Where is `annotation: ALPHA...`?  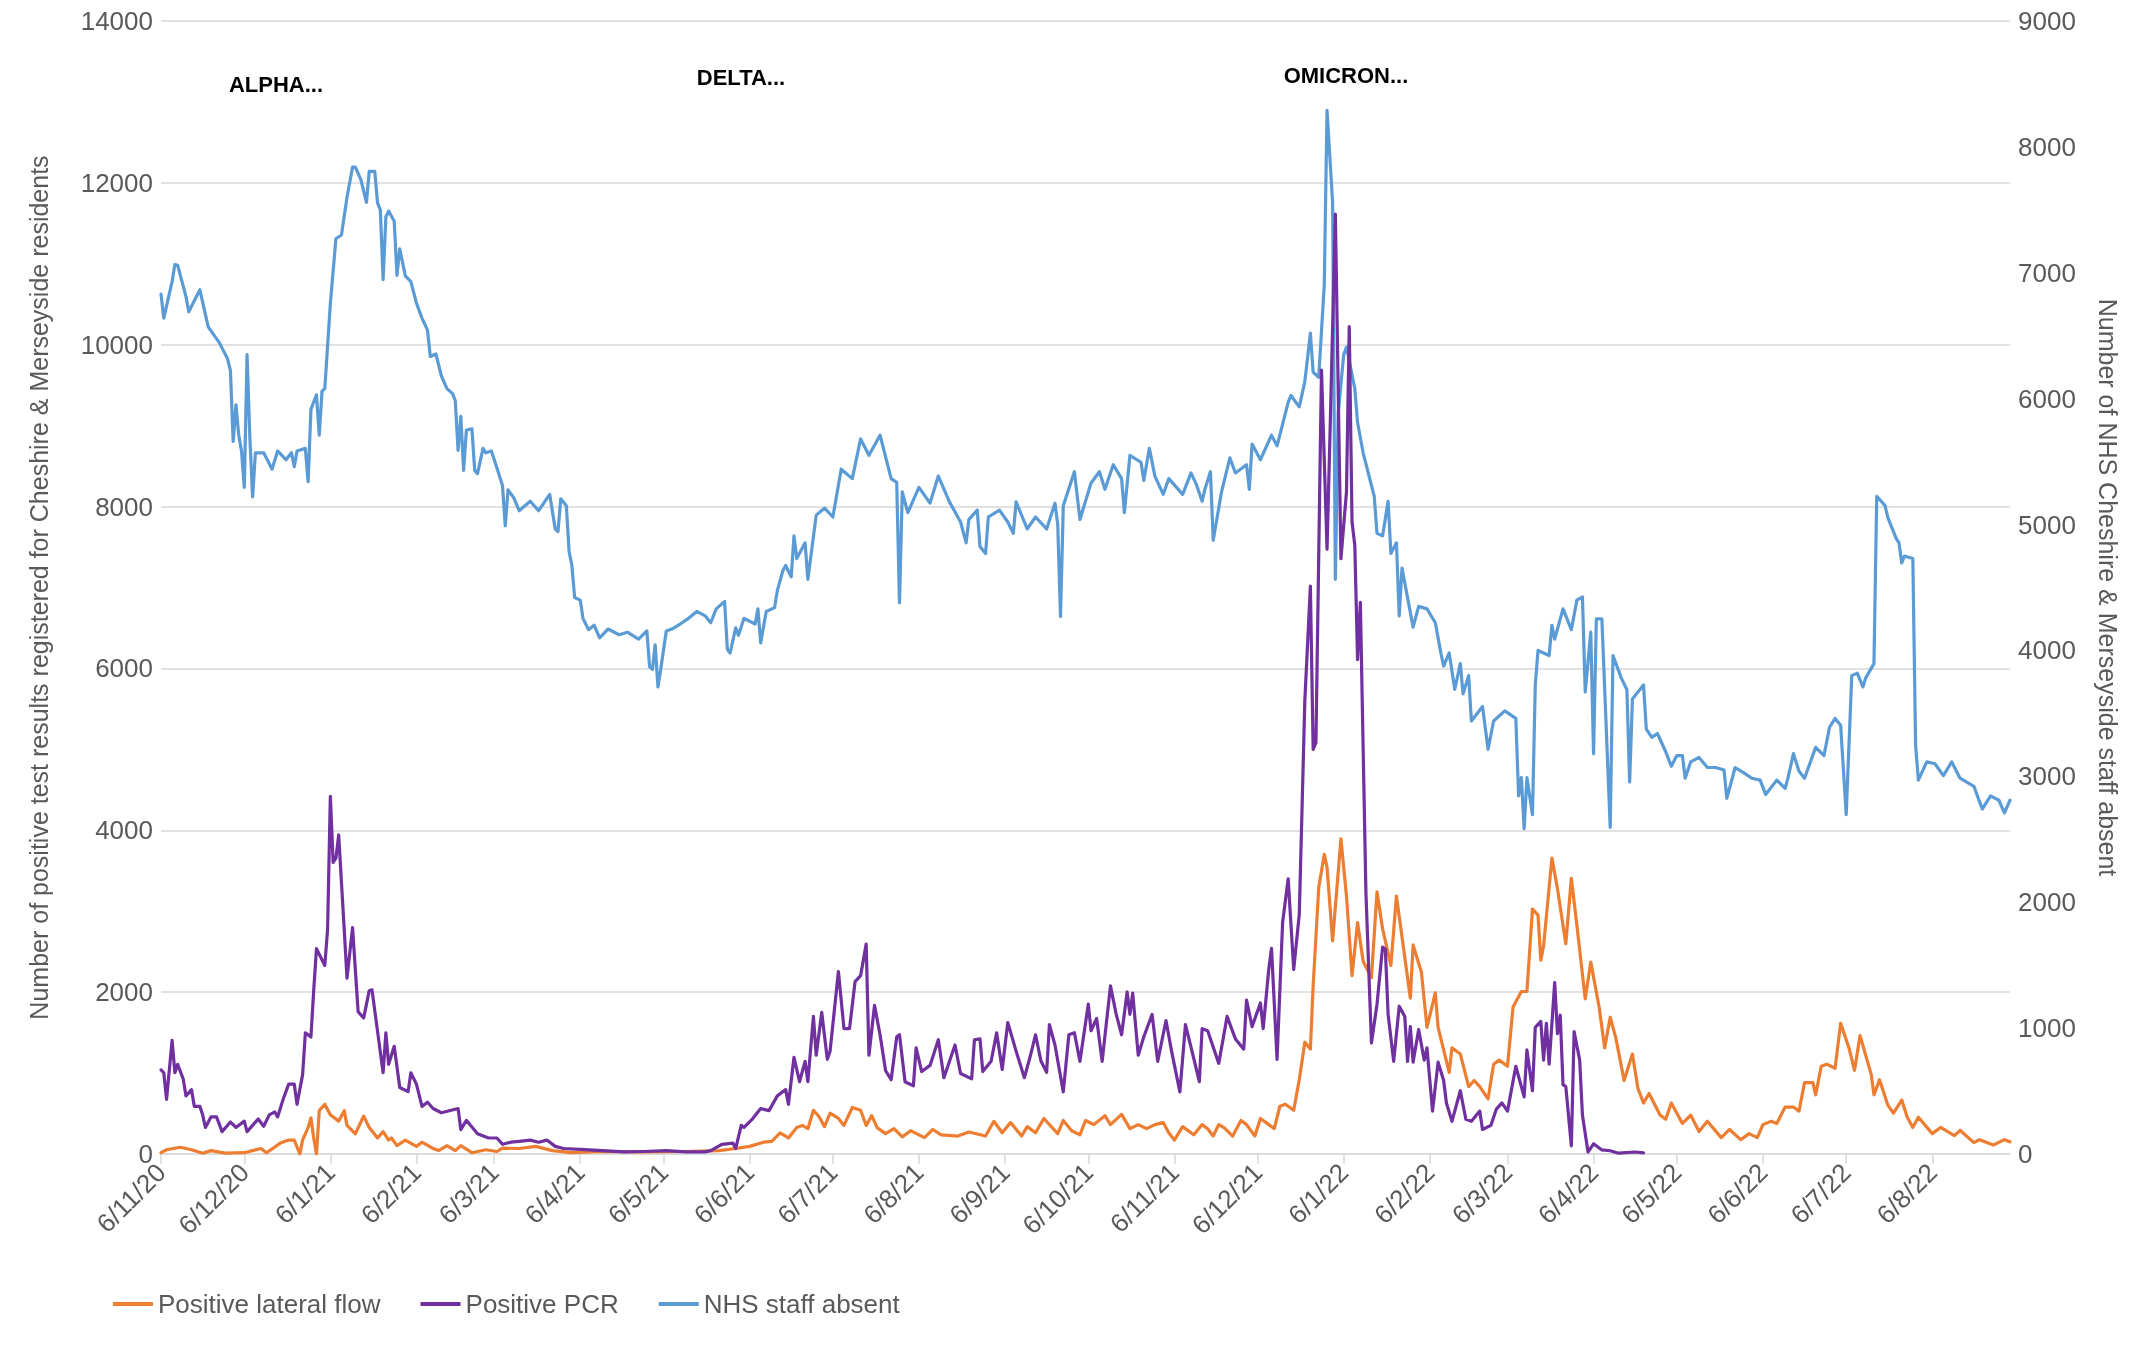 annotation: ALPHA... is located at coordinates (276, 84).